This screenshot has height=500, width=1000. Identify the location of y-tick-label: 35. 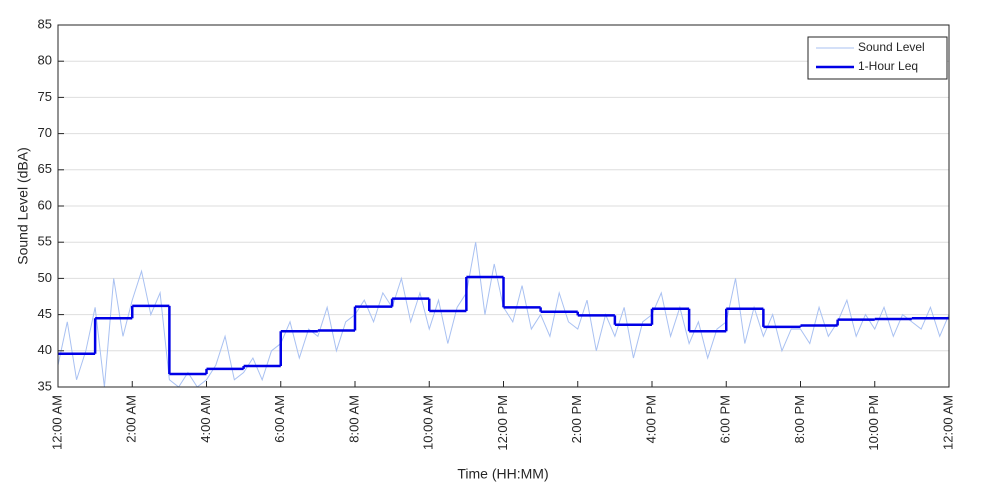
(45, 385).